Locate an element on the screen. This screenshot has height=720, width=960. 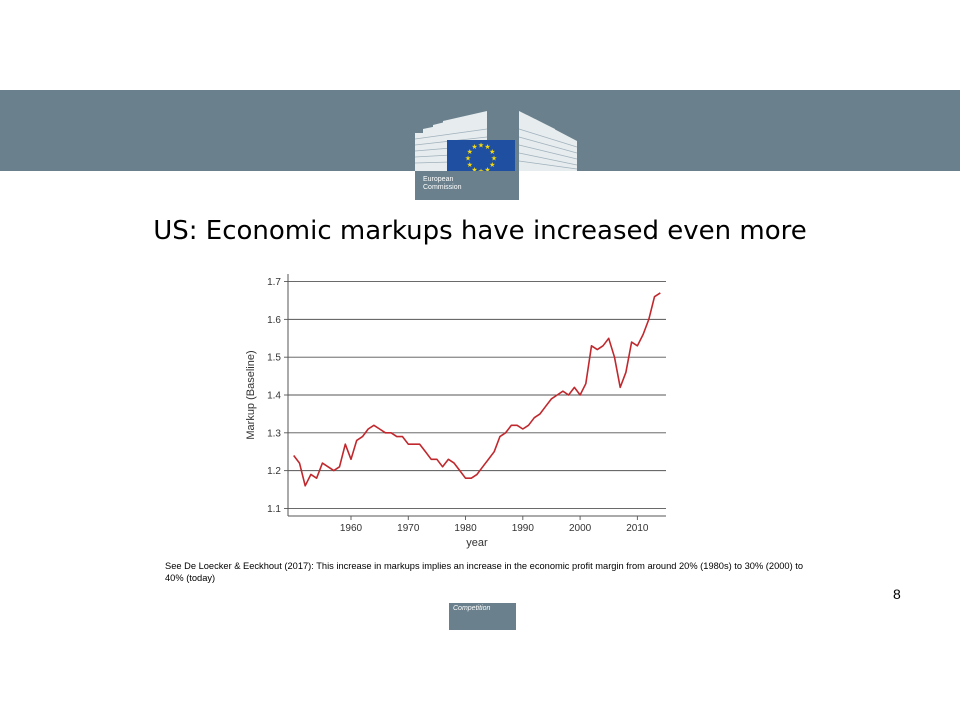
x-tick-label: 1980 is located at coordinates (465, 528).